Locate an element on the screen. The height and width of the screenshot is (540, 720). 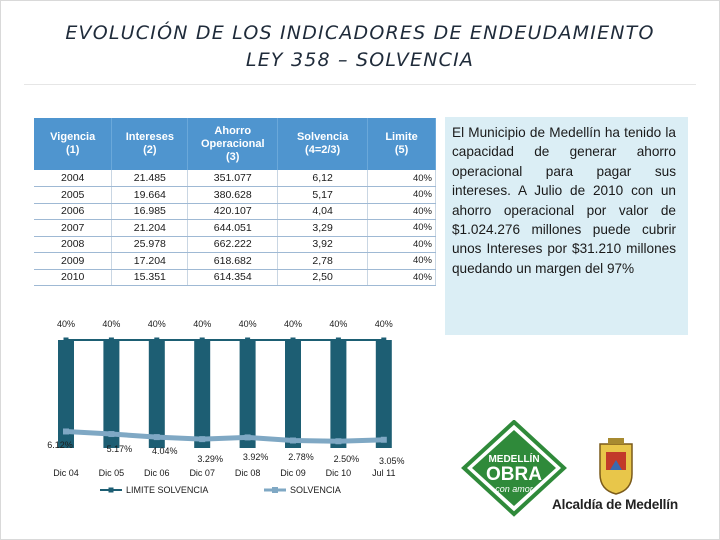
cell-ahorro: 614.354 is located at coordinates (233, 277).